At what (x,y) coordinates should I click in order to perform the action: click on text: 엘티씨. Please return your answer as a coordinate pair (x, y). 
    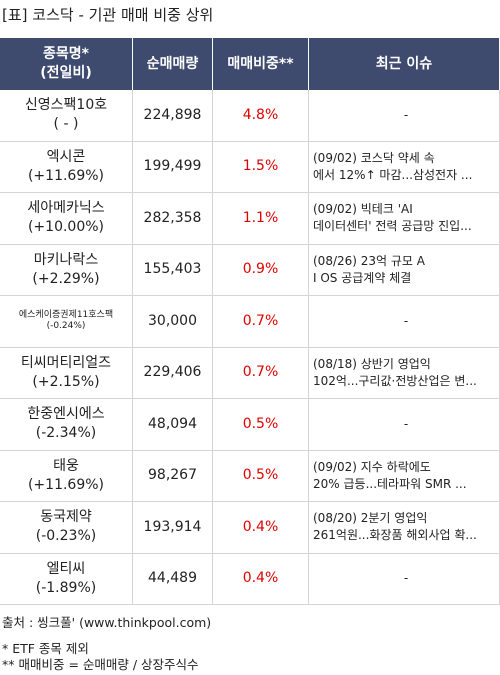
    Looking at the image, I should click on (66, 568).